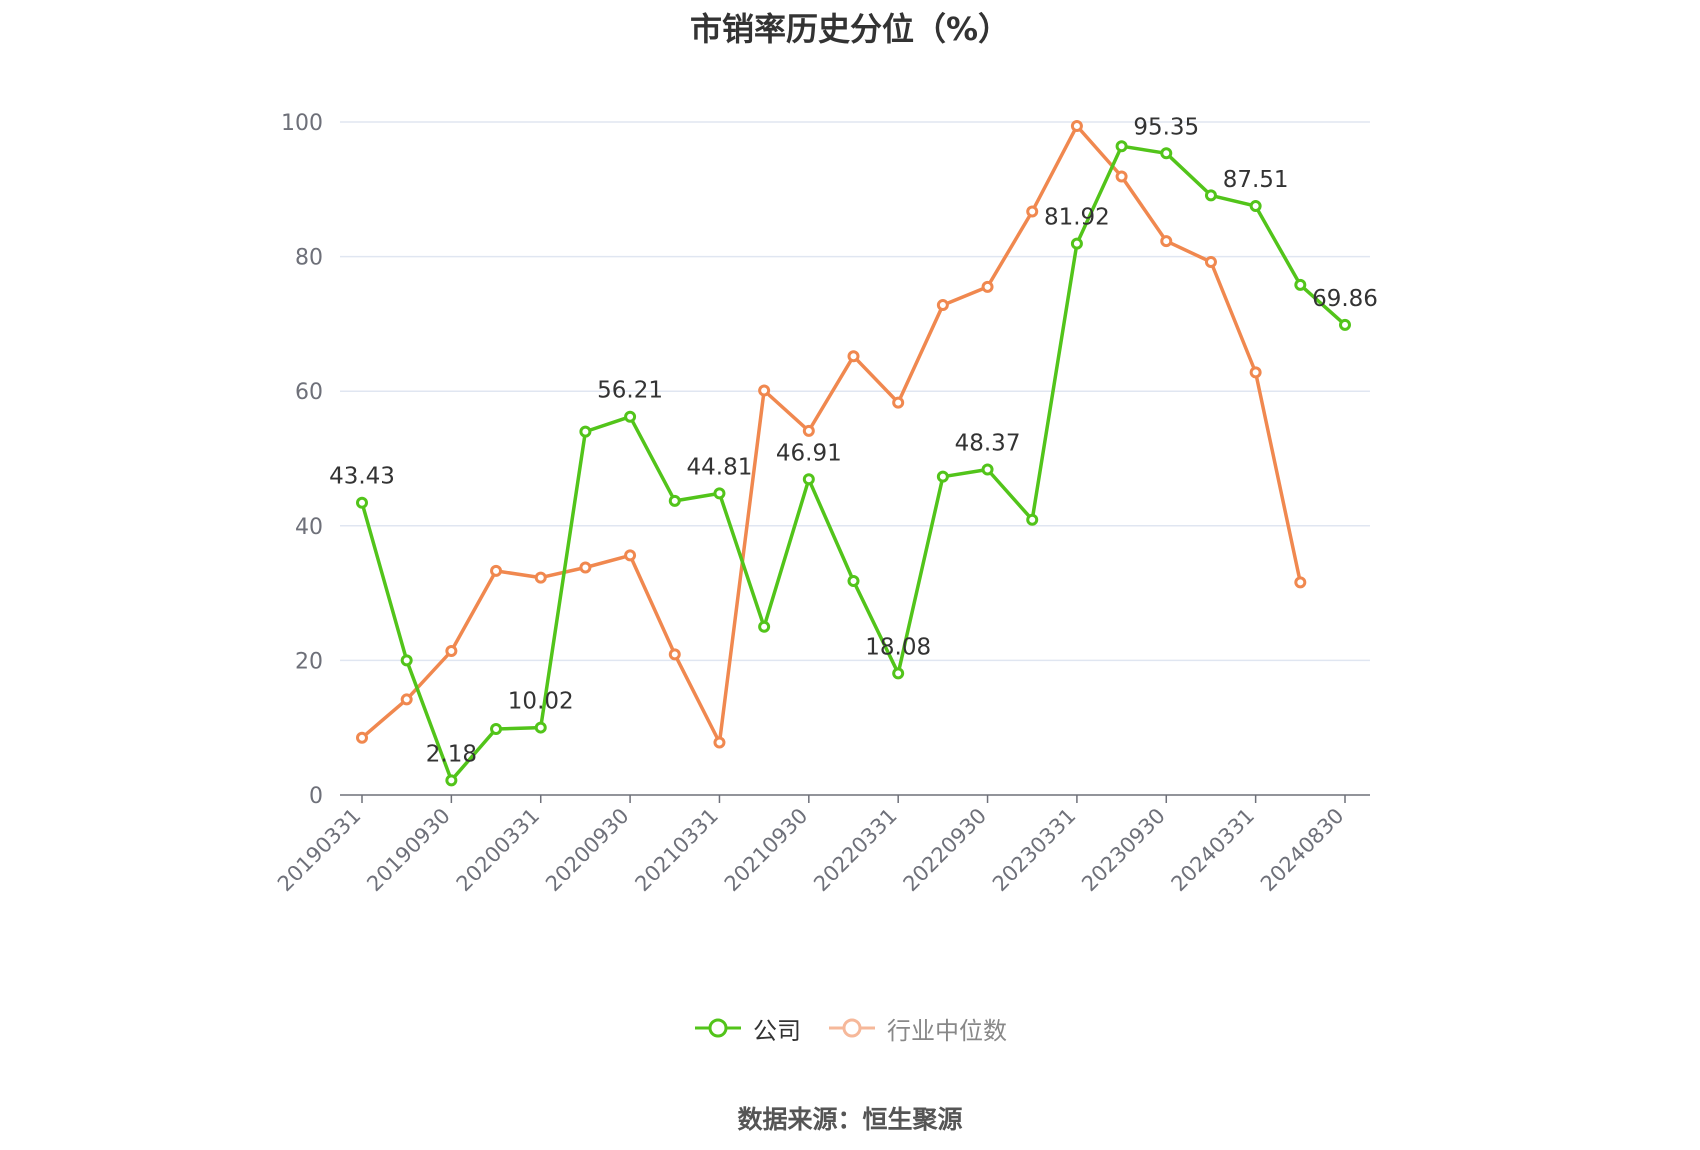  Describe the element at coordinates (309, 258) in the screenshot. I see `y-tick-label: 80` at that location.